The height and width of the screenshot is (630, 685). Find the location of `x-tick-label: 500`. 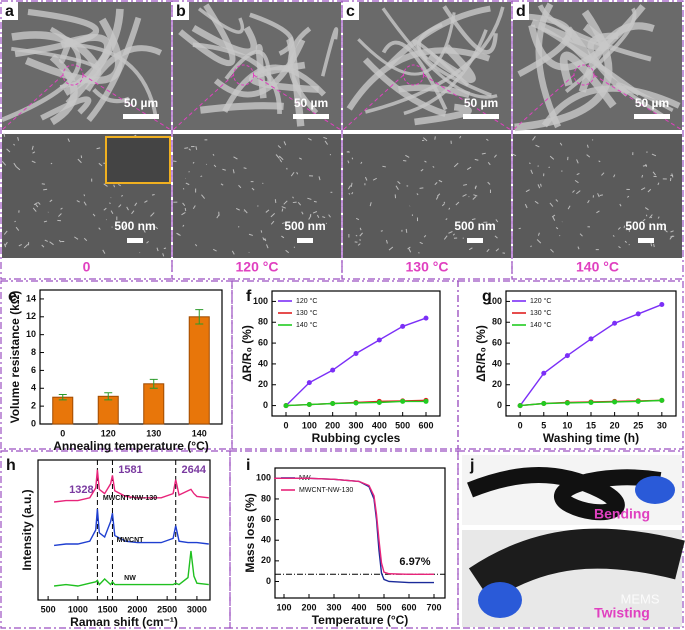

x-tick-label: 500 is located at coordinates (402, 425).